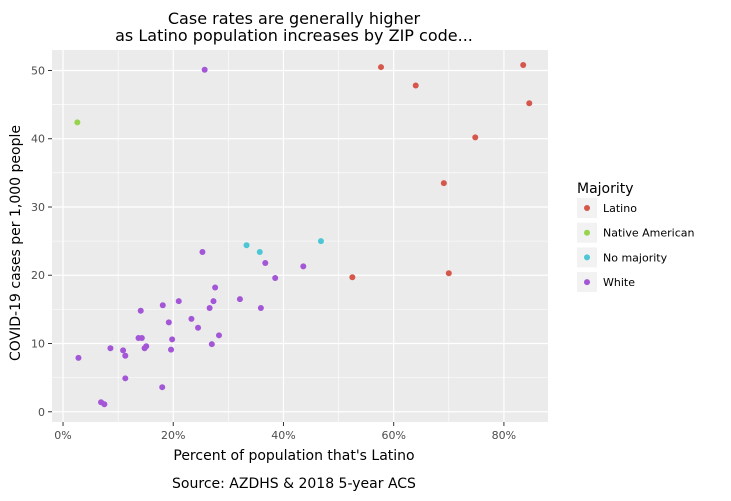 The image size is (731, 501). I want to click on chart-caption: Source: AZDHS & 2018 5-year ACS, so click(294, 484).